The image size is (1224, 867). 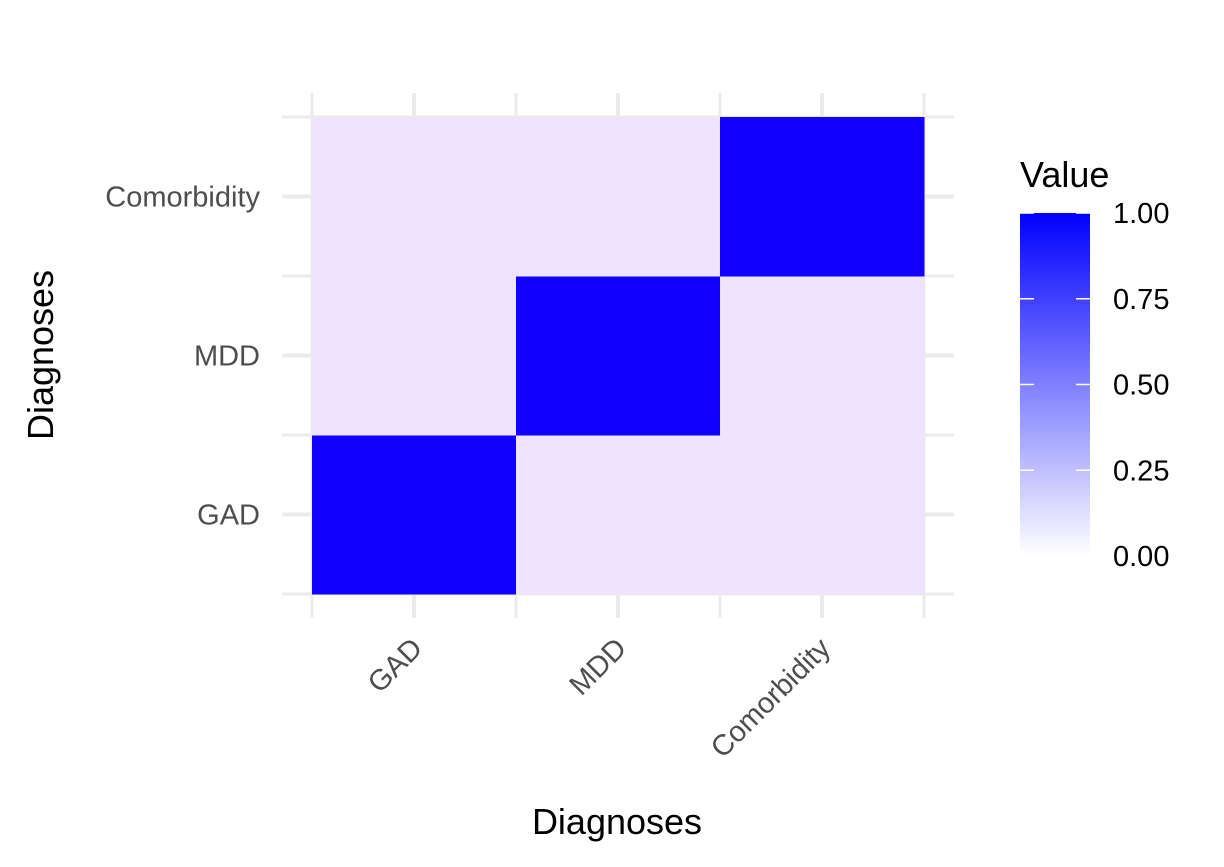 What do you see at coordinates (617, 821) in the screenshot?
I see `x-axis-title: Diagnoses` at bounding box center [617, 821].